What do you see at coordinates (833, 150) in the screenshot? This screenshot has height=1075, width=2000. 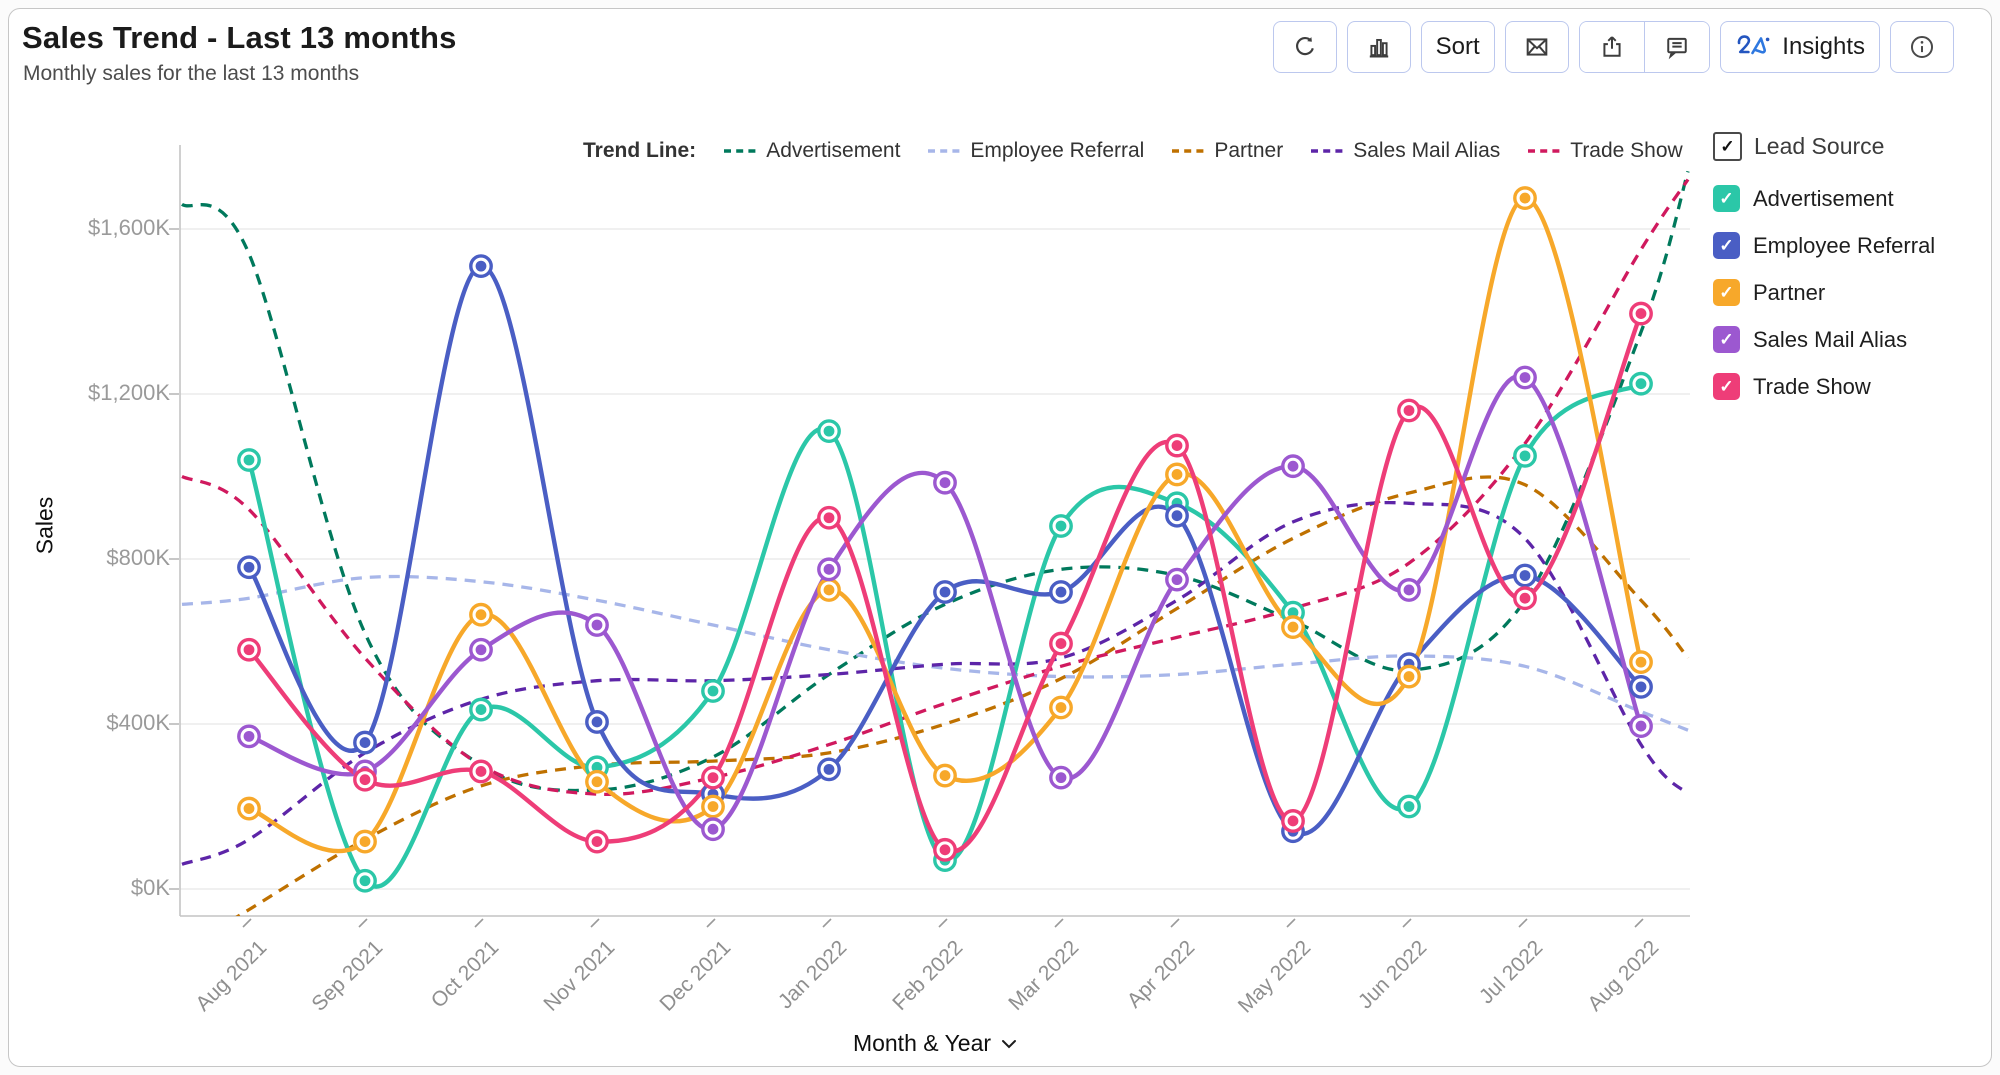 I see `trend-legend-item-label: Advertisement` at bounding box center [833, 150].